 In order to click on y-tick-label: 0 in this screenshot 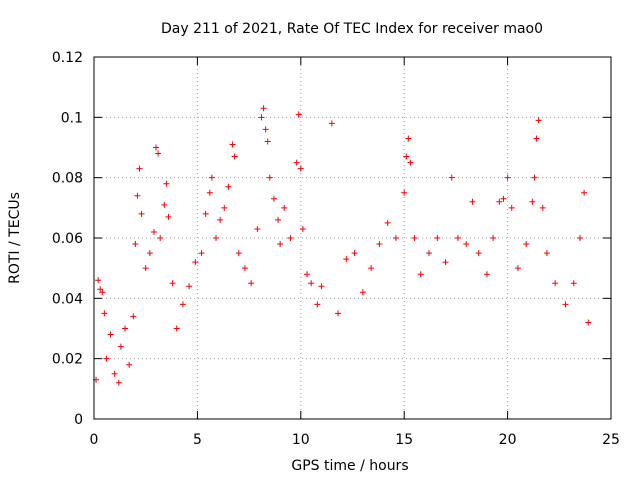, I will do `click(78, 420)`.